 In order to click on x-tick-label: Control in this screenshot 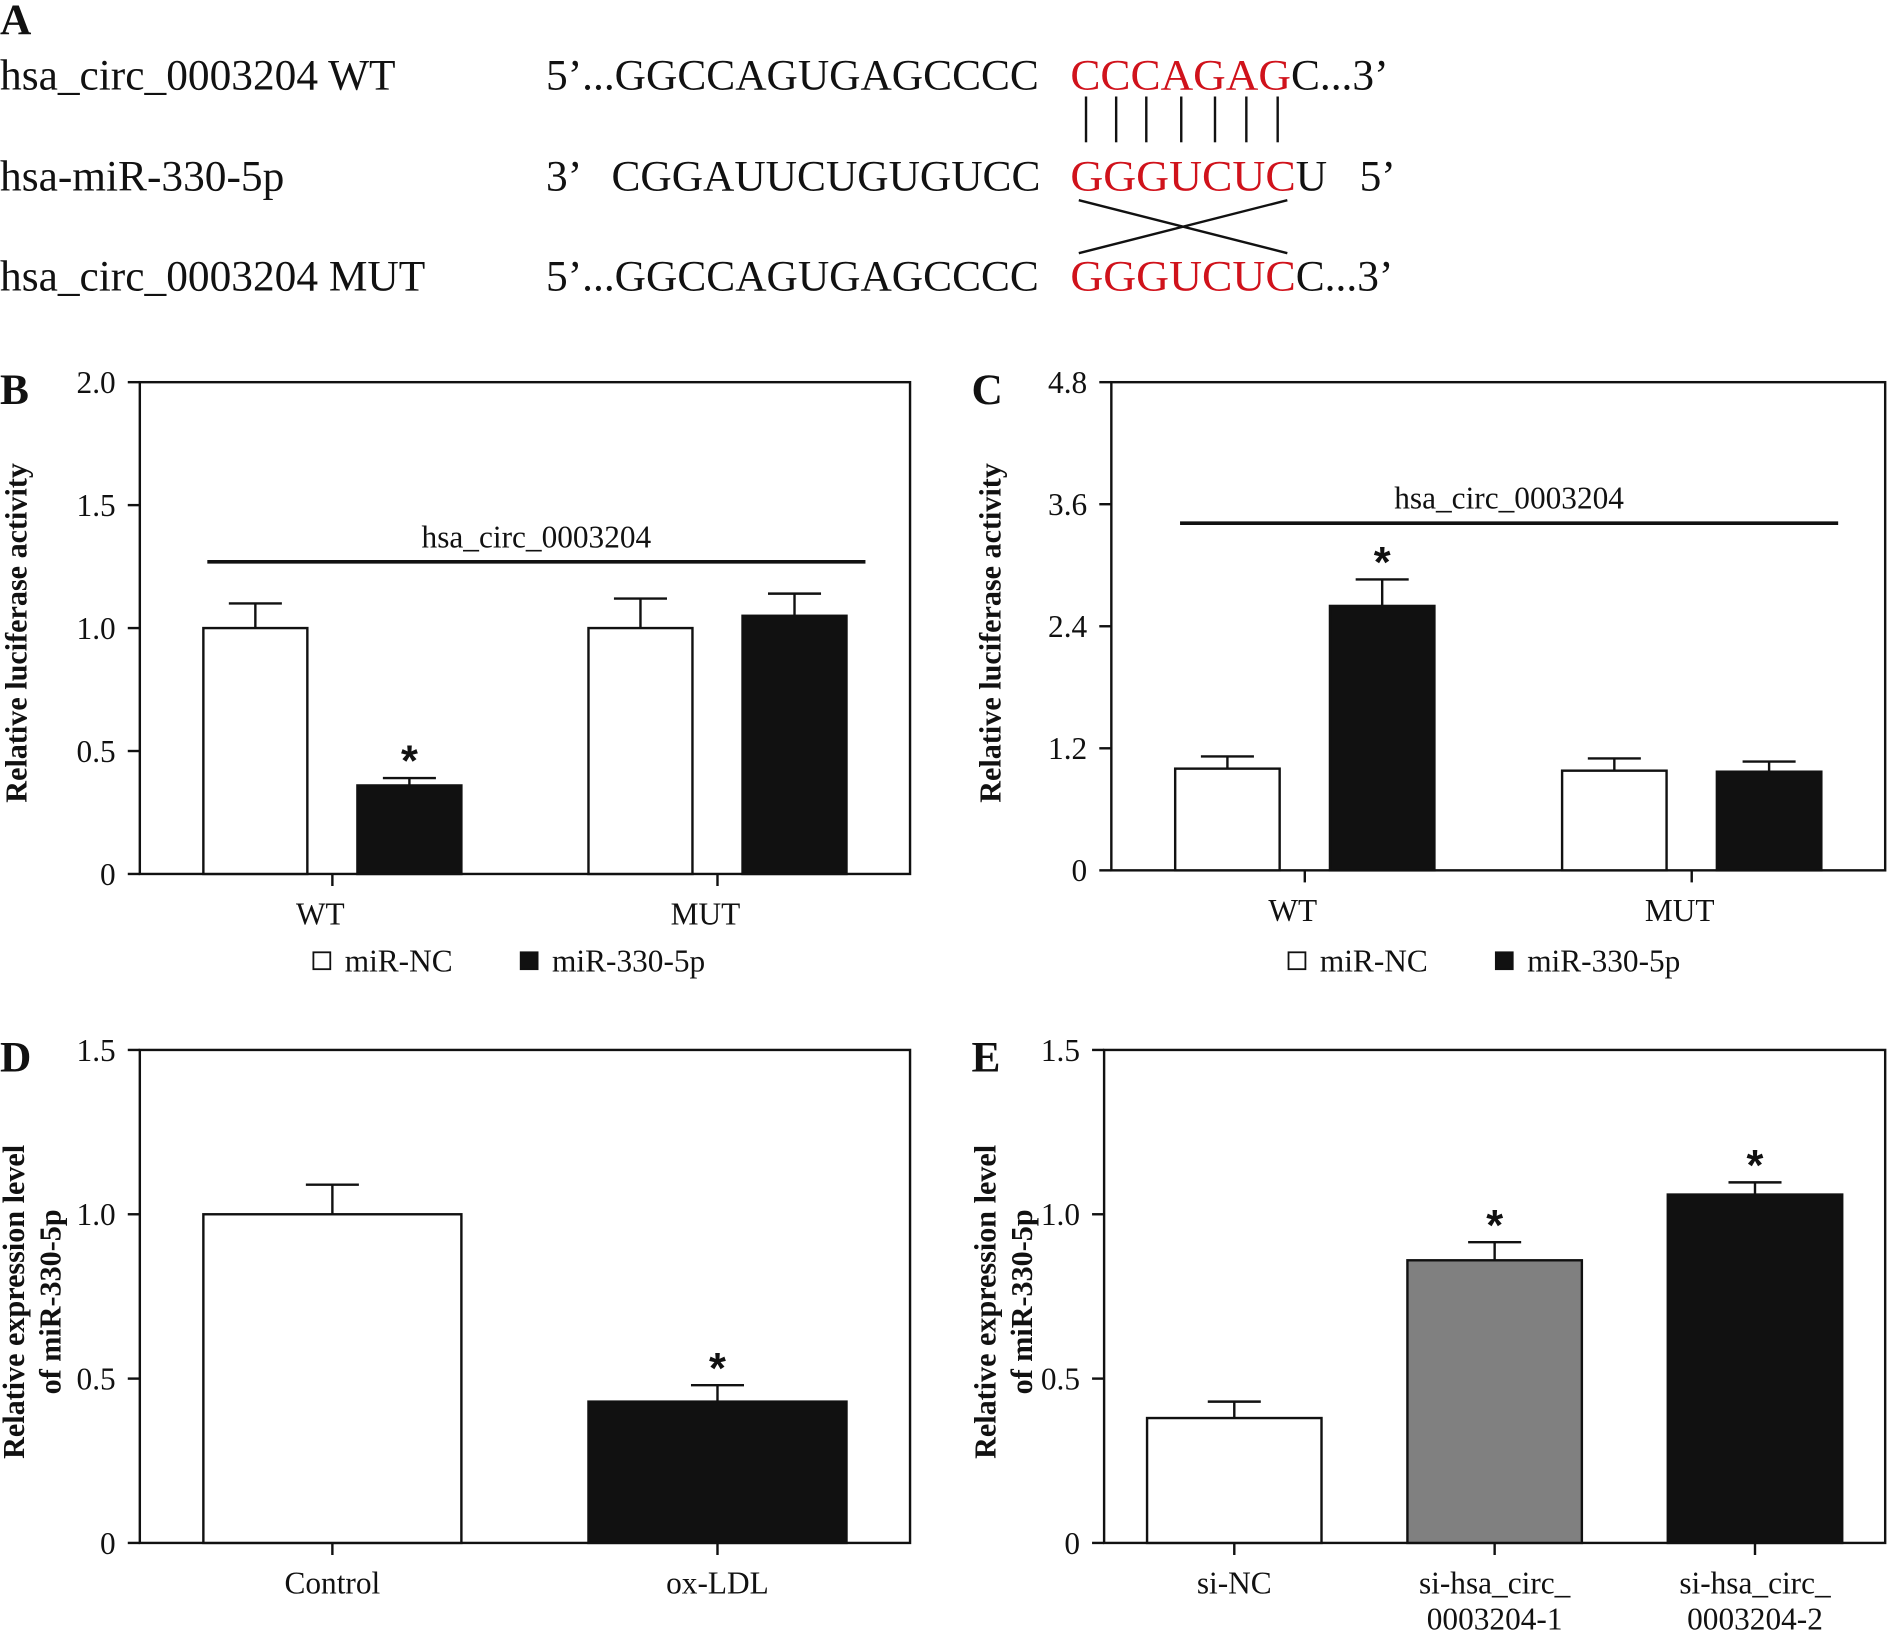, I will do `click(333, 1583)`.